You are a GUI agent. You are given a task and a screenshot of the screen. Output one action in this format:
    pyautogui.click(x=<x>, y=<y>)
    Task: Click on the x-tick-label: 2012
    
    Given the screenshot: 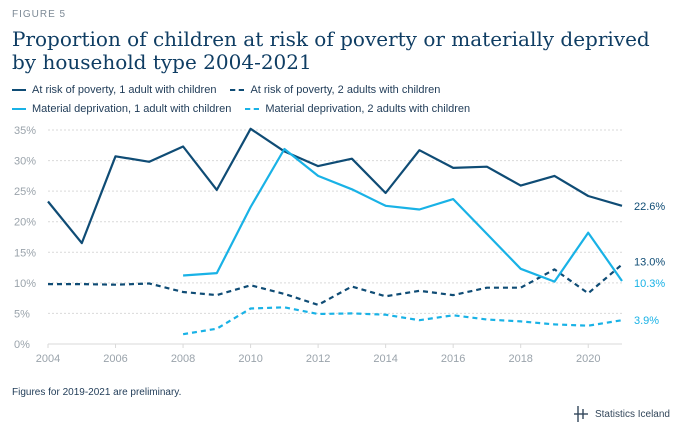 What is the action you would take?
    pyautogui.click(x=318, y=359)
    